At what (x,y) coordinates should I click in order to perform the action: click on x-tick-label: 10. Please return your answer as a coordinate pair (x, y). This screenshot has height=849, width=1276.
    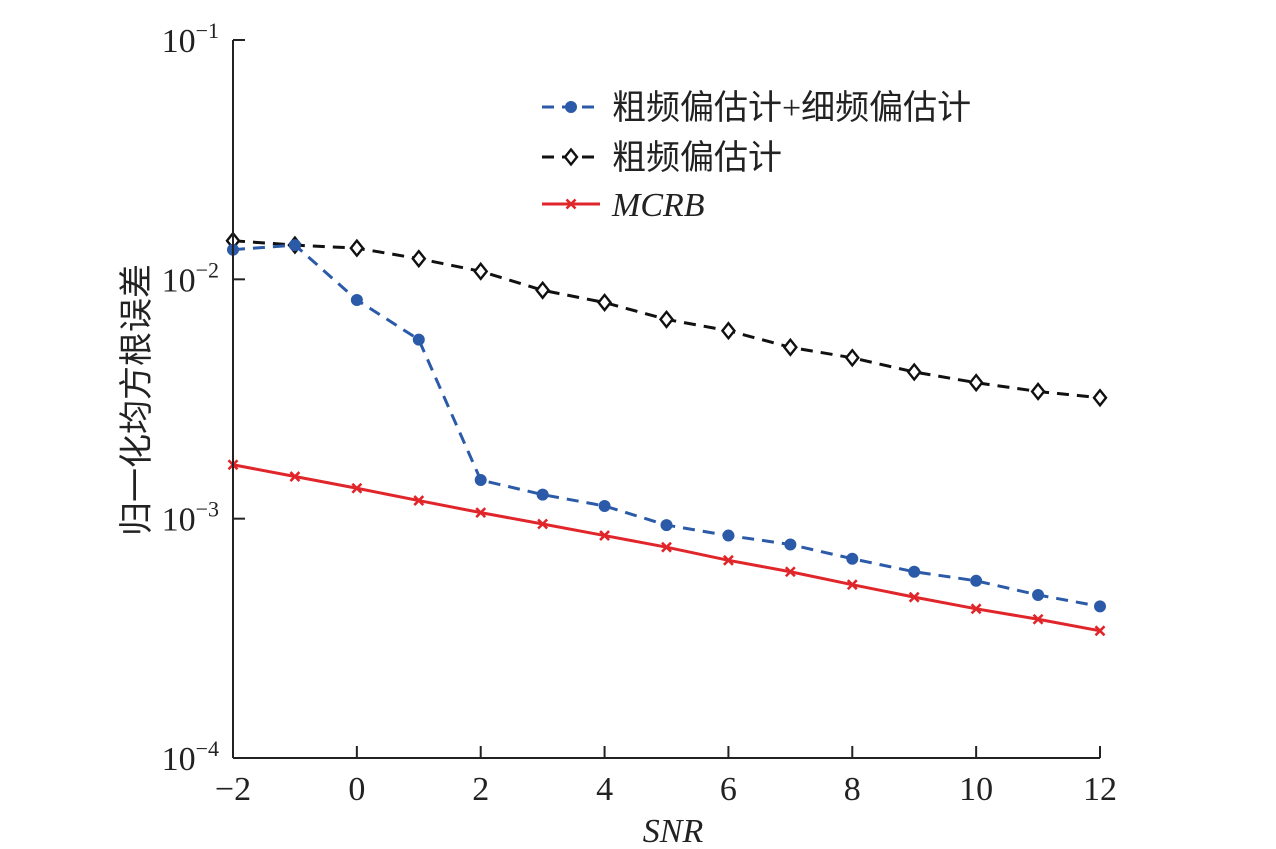
    Looking at the image, I should click on (976, 789).